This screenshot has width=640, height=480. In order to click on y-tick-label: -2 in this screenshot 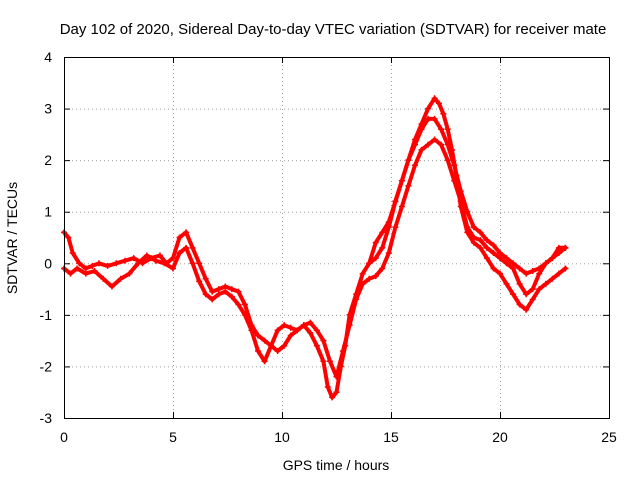, I will do `click(46, 366)`.